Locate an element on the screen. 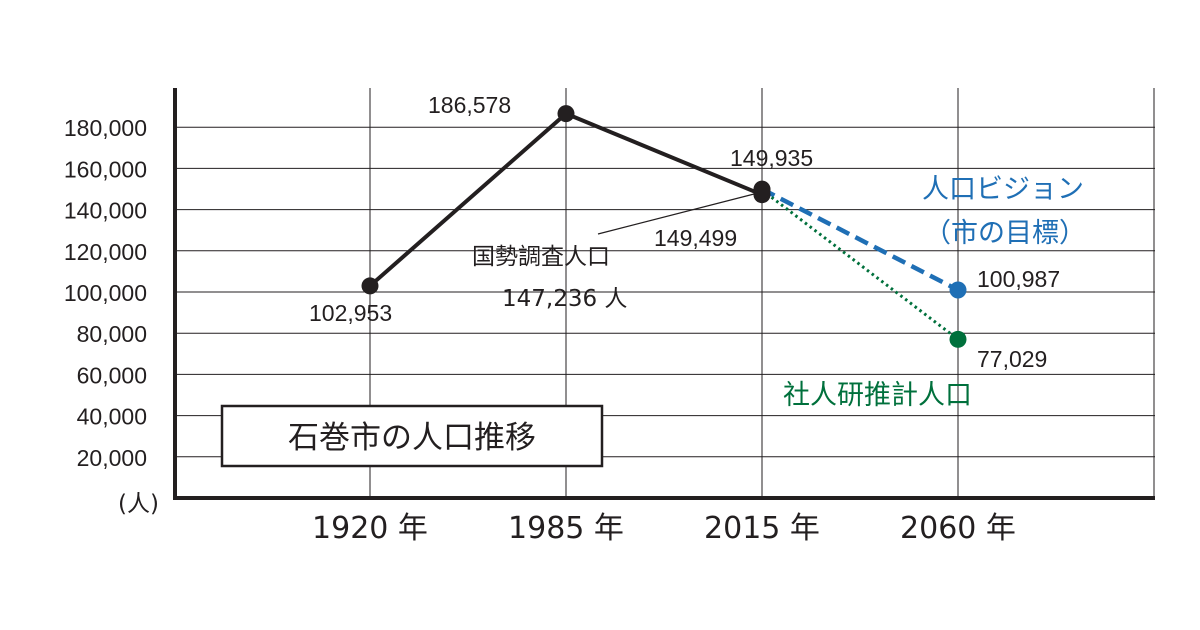 The height and width of the screenshot is (630, 1200). y-tick-label: 100,000 is located at coordinates (105, 293).